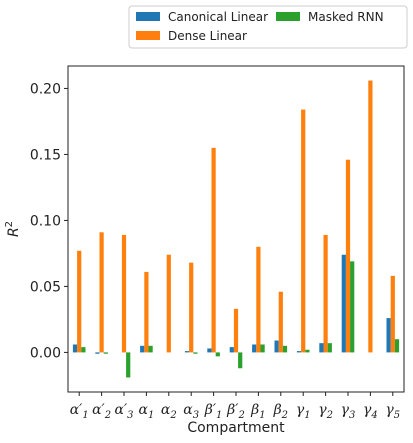 The image size is (413, 443). Describe the element at coordinates (101, 411) in the screenshot. I see `x-tick-label: α′2` at that location.